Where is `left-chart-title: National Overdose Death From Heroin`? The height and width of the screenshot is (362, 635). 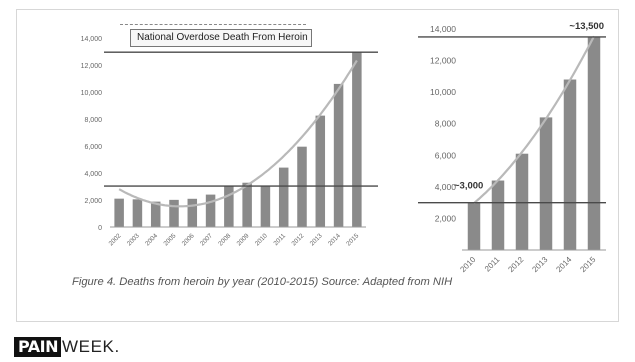 left-chart-title: National Overdose Death From Heroin is located at coordinates (222, 37).